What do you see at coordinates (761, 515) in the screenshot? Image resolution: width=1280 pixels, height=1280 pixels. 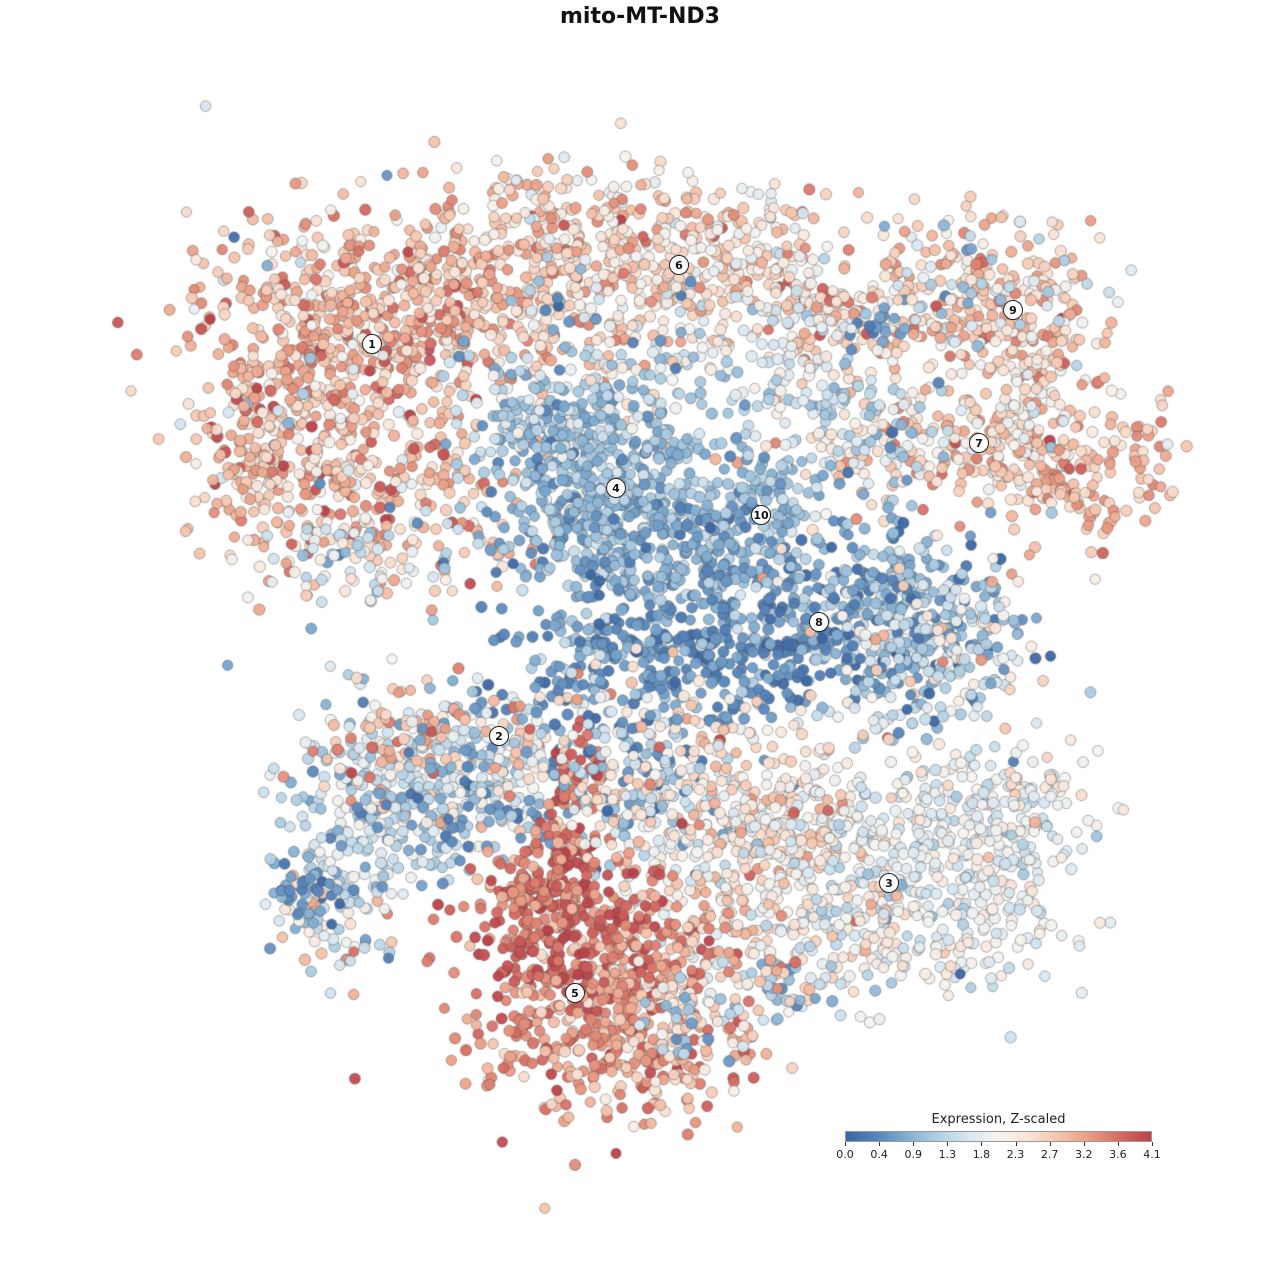 I see `cluster-label-10: 10` at bounding box center [761, 515].